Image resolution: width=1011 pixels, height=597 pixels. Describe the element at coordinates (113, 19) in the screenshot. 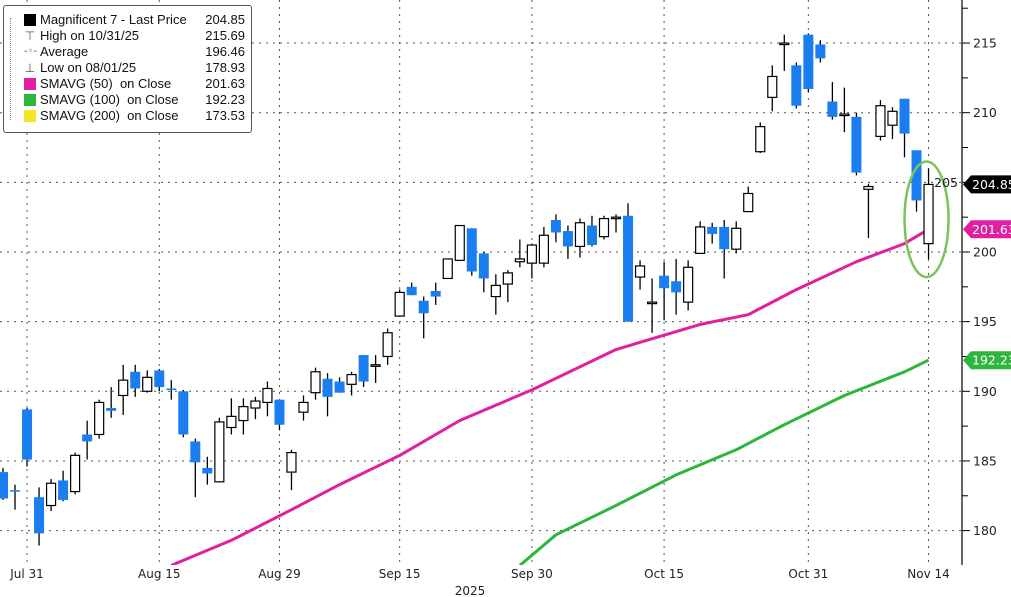

I see `legend-label: Magnificent 7 - Last Price` at that location.